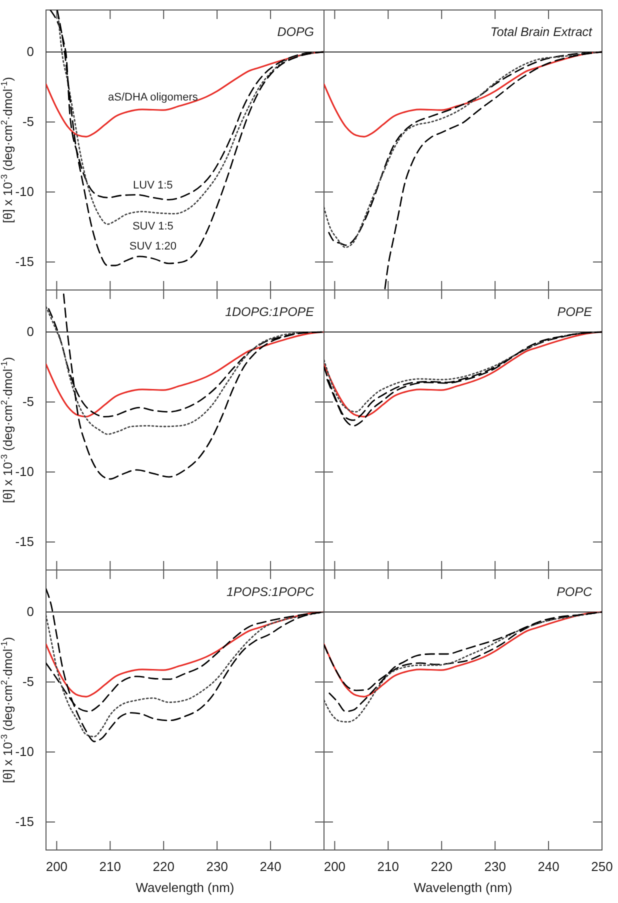 The image size is (618, 903). Describe the element at coordinates (602, 866) in the screenshot. I see `x-tick-label: 250` at that location.